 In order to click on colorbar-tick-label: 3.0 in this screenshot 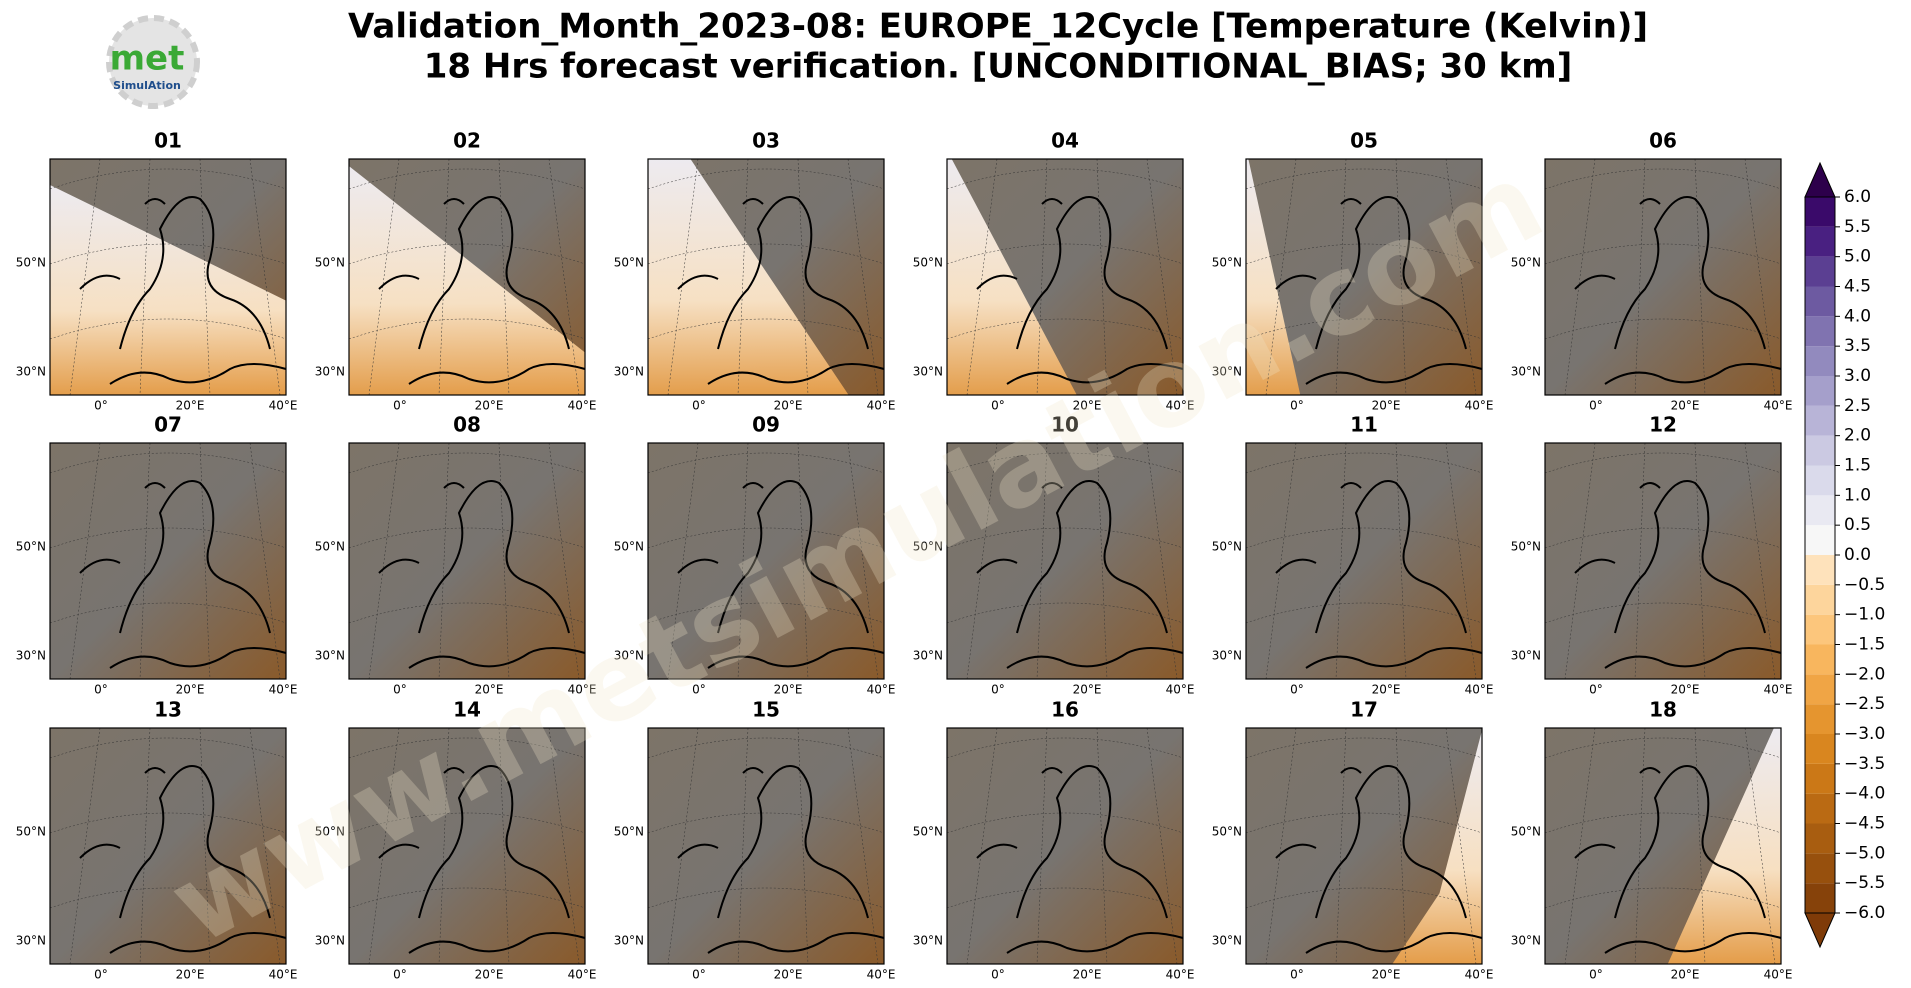, I will do `click(1857, 376)`.